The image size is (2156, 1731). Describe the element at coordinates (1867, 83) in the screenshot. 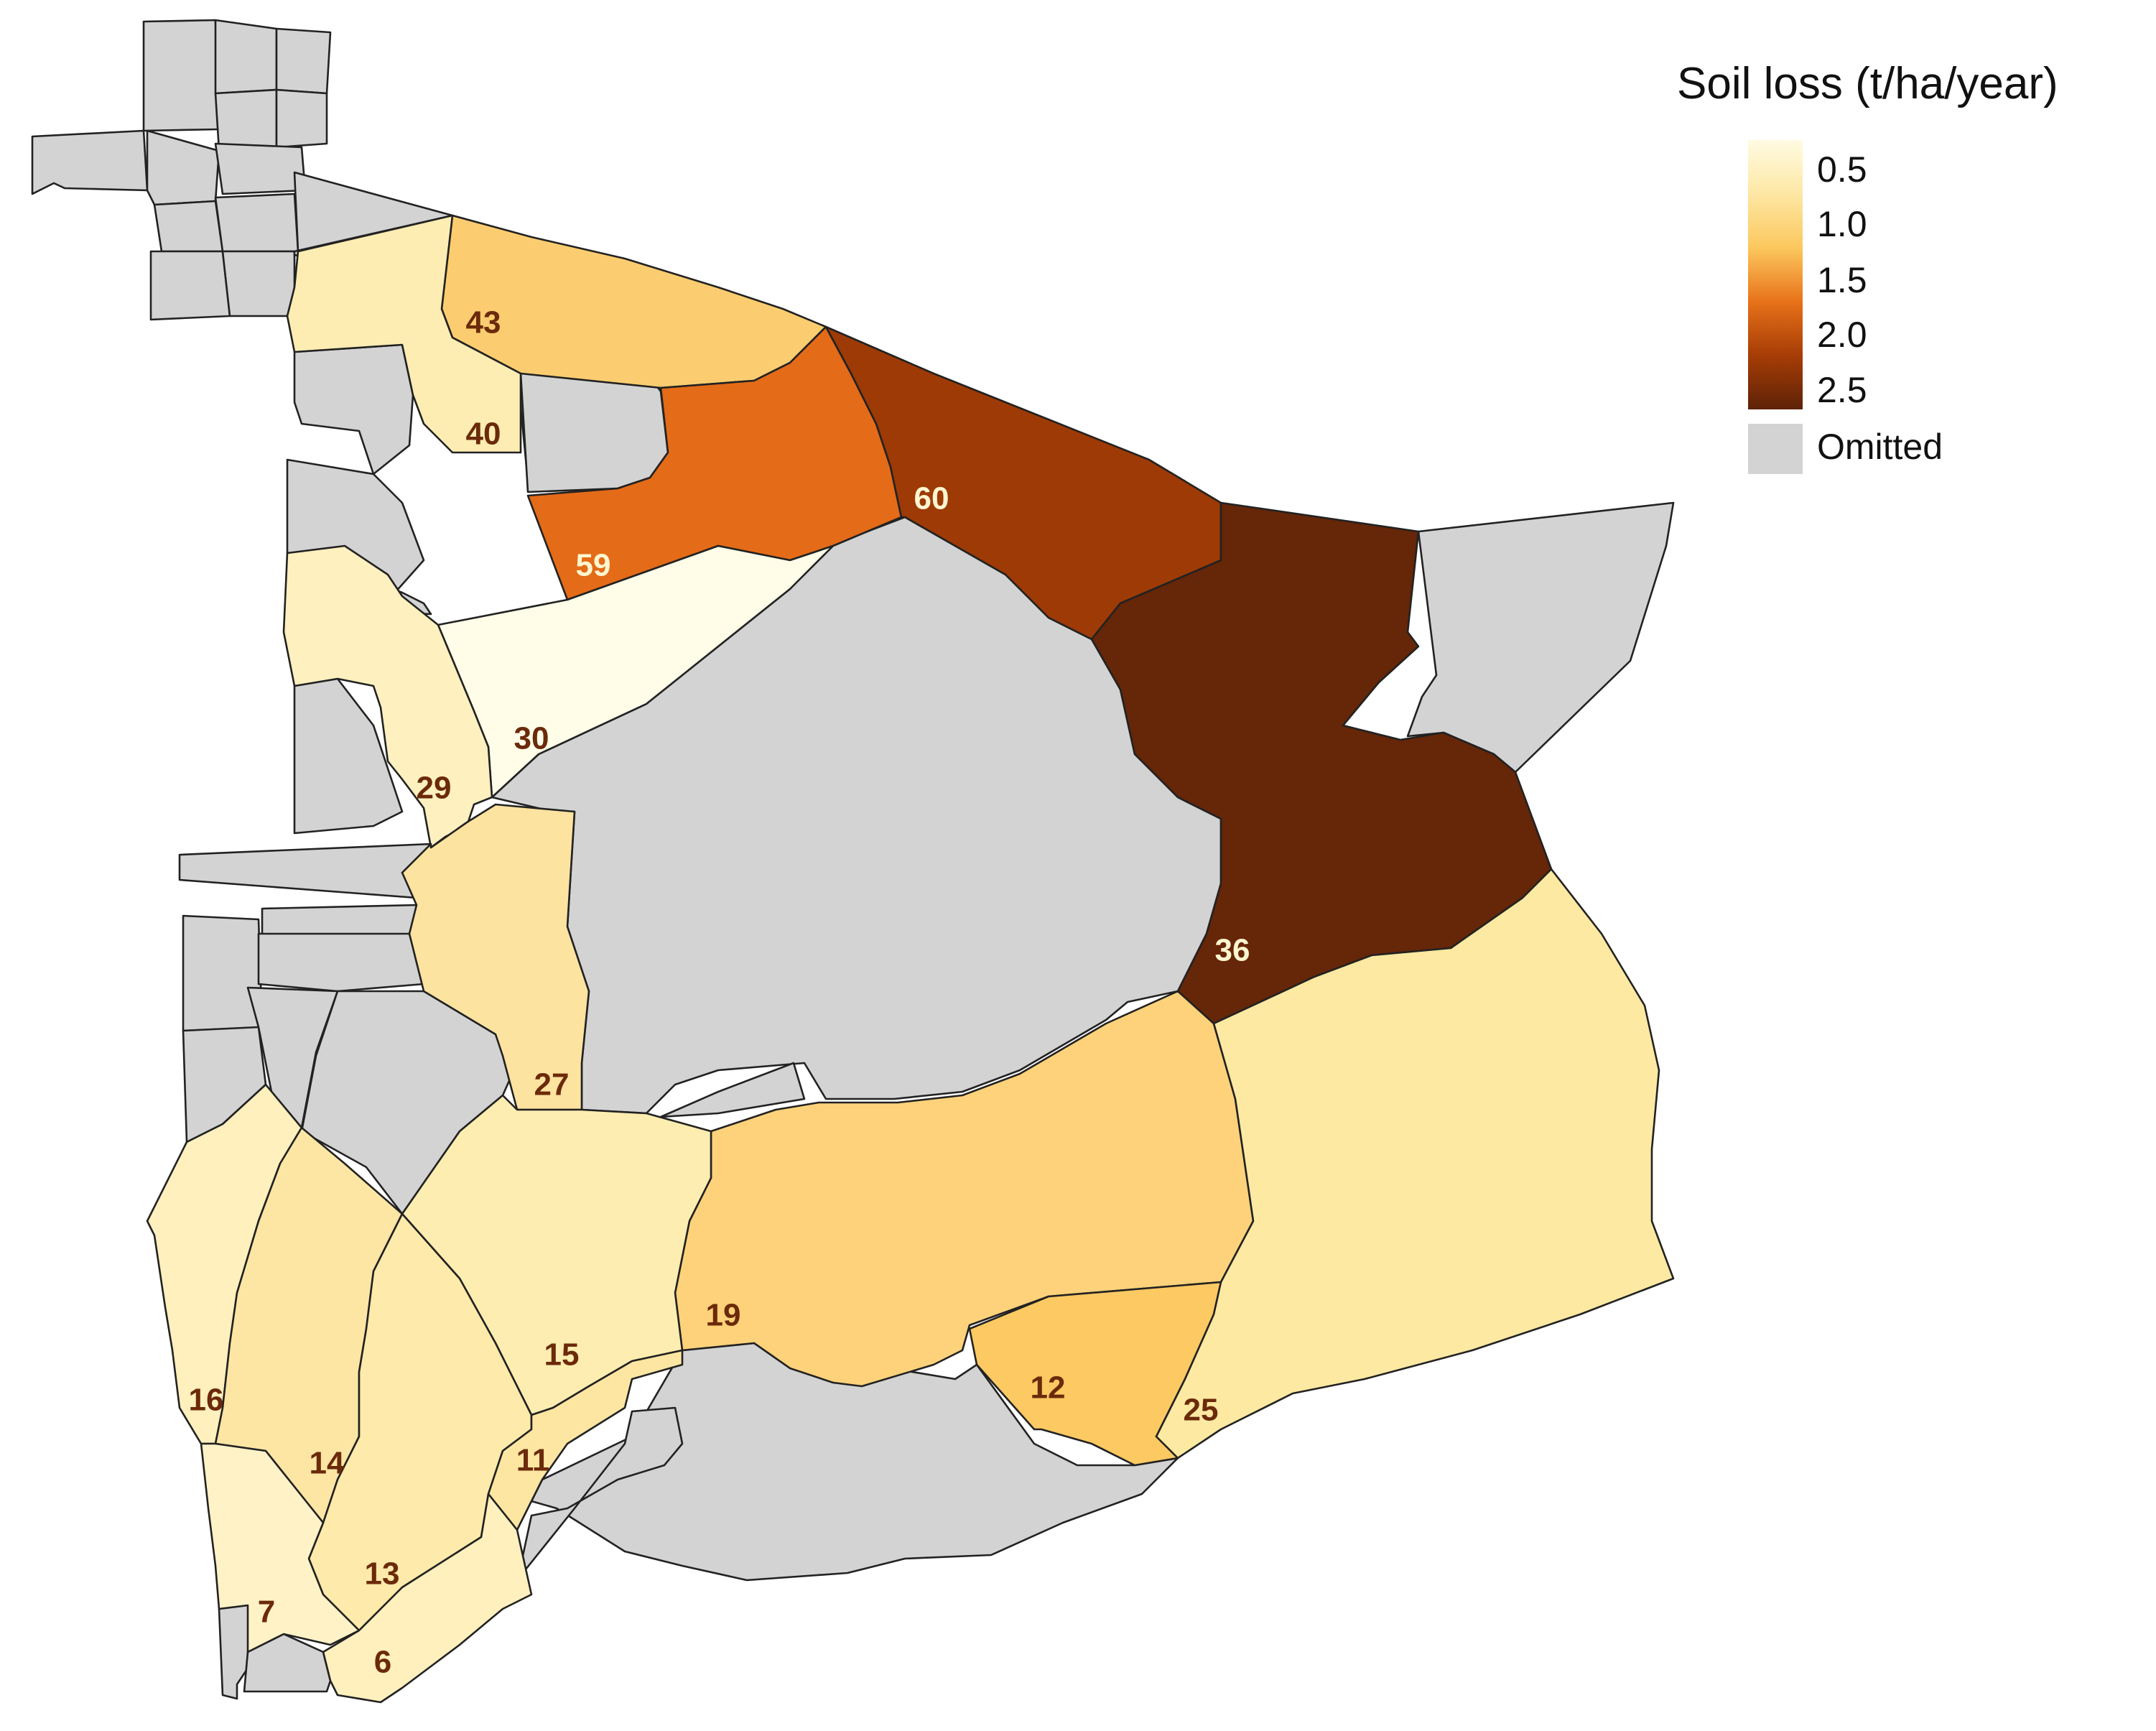

I see `legend-title: Soil loss (t/ha/year)` at that location.